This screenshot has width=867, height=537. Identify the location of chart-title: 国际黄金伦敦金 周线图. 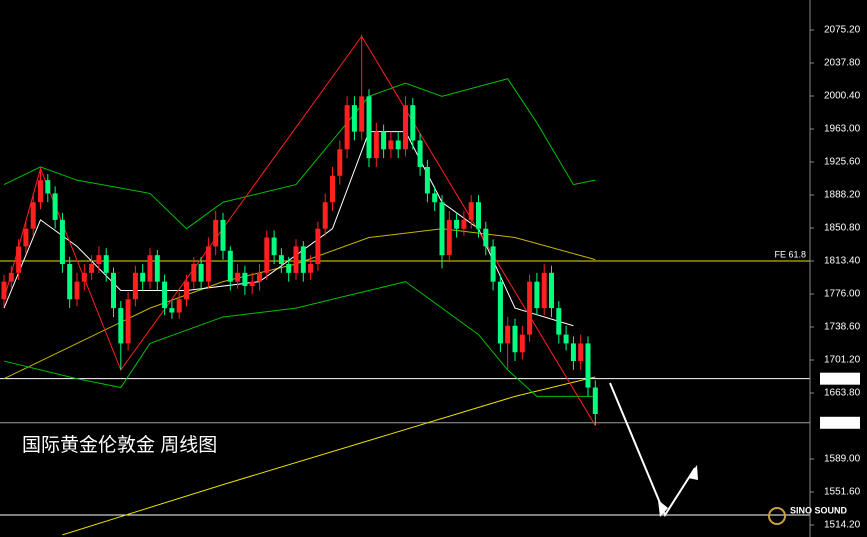
(119, 445).